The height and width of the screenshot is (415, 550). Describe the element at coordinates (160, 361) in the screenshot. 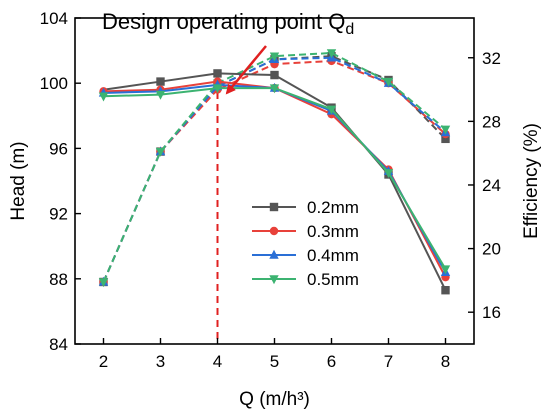

I see `x-tick-label-1: 3` at that location.